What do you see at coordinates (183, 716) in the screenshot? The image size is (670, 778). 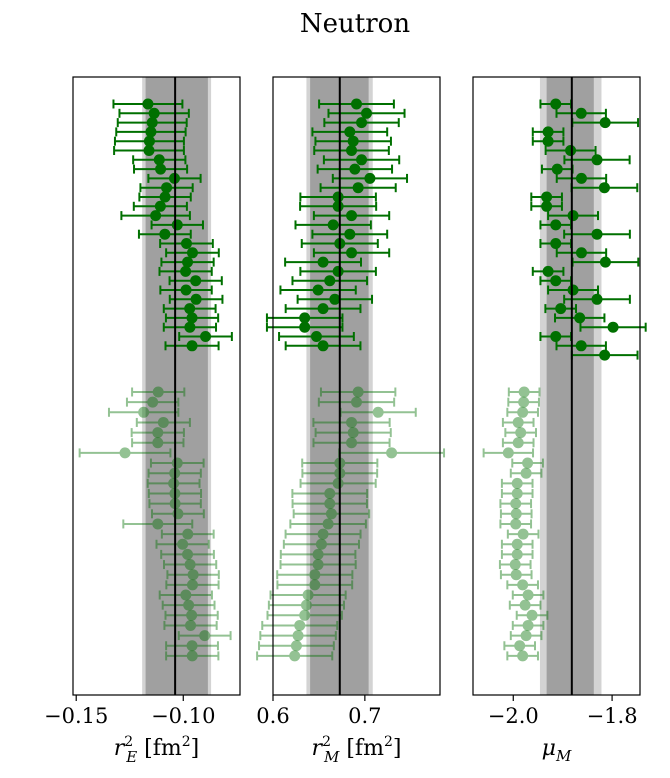 I see `x-tick-label: −0.10` at bounding box center [183, 716].